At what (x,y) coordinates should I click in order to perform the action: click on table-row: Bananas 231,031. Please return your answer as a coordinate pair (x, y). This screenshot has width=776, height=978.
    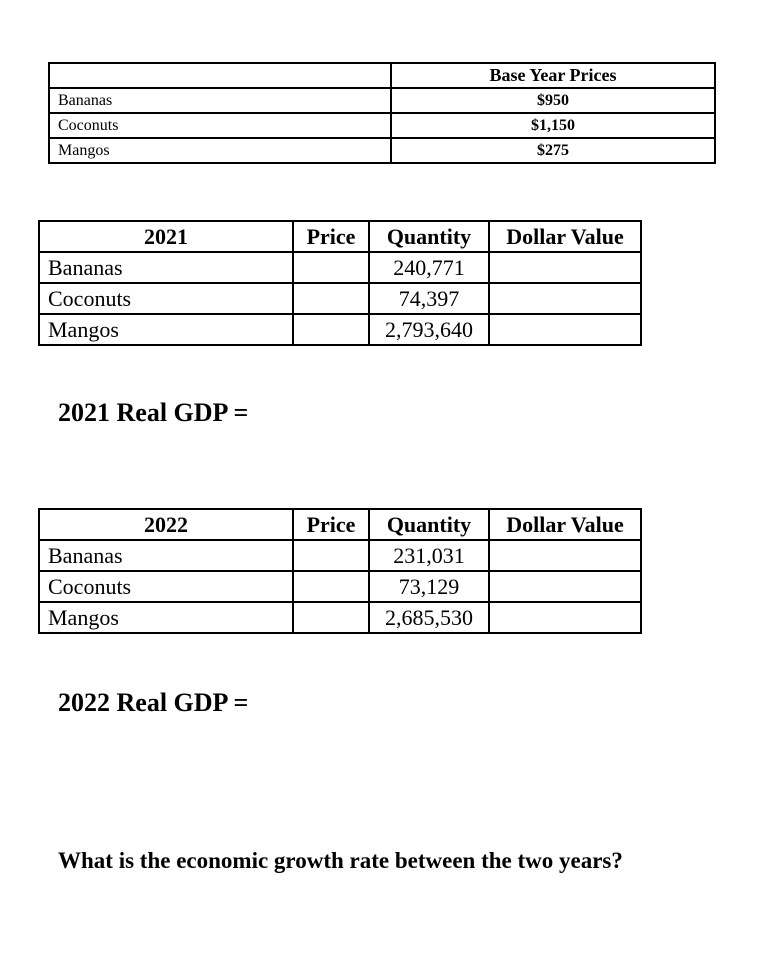
    Looking at the image, I should click on (340, 555).